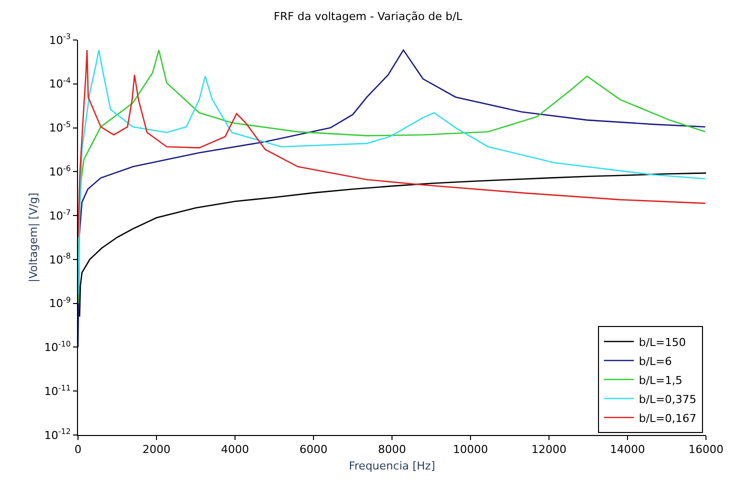 The image size is (736, 482). What do you see at coordinates (57, 434) in the screenshot?
I see `y-tick-label: 10$^{-12}$` at bounding box center [57, 434].